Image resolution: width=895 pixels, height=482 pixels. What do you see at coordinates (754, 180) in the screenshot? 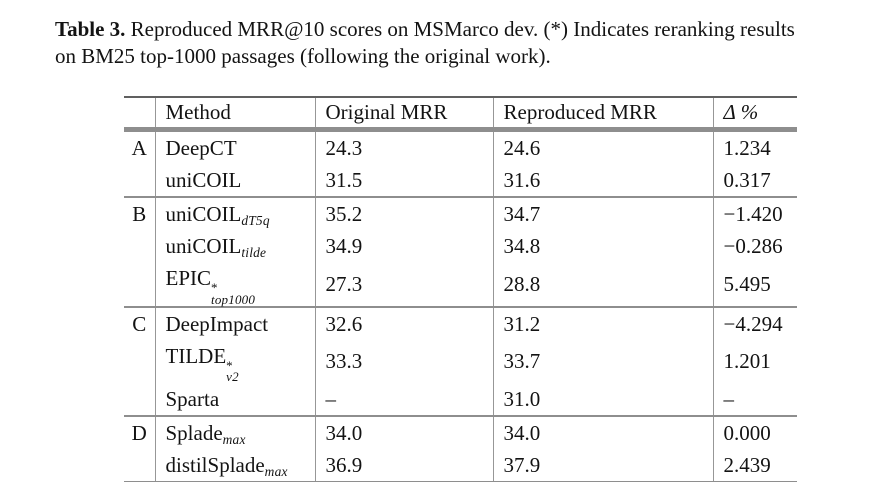
I see `delta-percent-value: 0.317` at bounding box center [754, 180].